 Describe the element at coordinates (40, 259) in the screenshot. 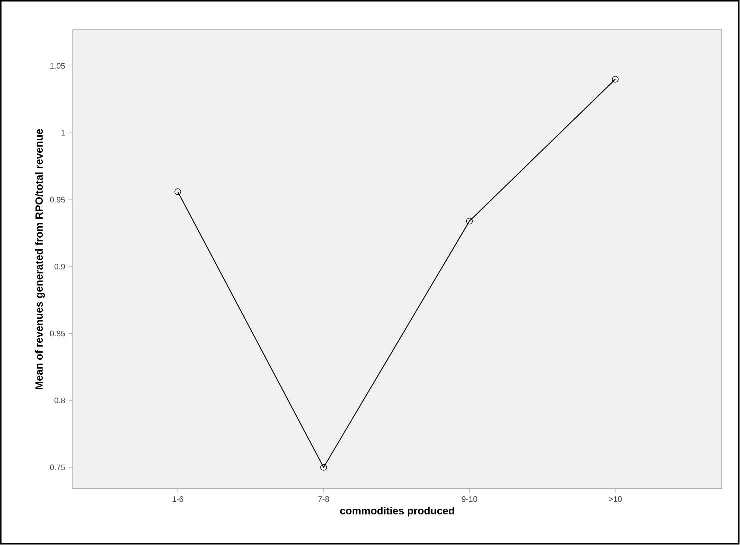

I see `y-axis-title: Mean of revenues generated from RPO/total revenue` at that location.